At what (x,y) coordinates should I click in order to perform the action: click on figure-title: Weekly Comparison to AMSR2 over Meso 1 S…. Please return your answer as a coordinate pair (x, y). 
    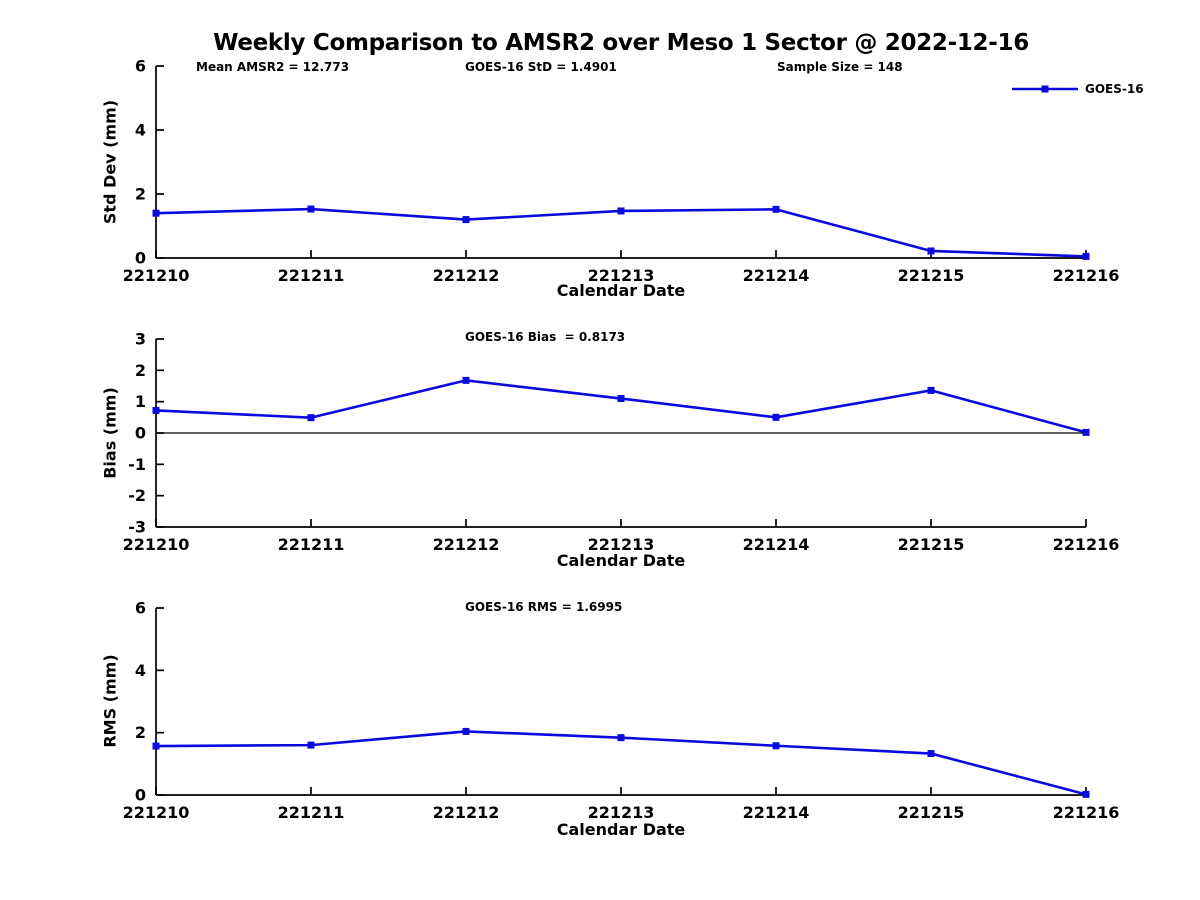
    Looking at the image, I should click on (621, 43).